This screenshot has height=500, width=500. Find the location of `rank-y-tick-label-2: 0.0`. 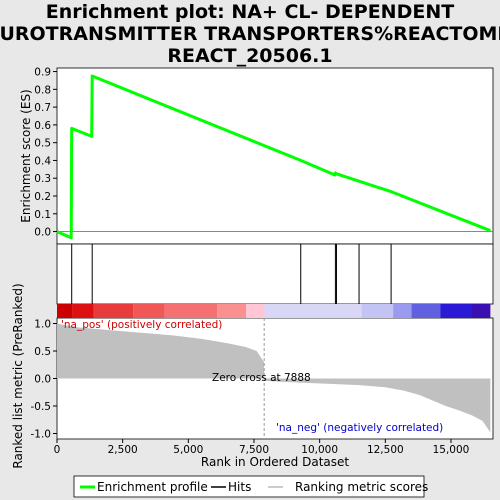

rank-y-tick-label-2: 0.0 is located at coordinates (42, 380).